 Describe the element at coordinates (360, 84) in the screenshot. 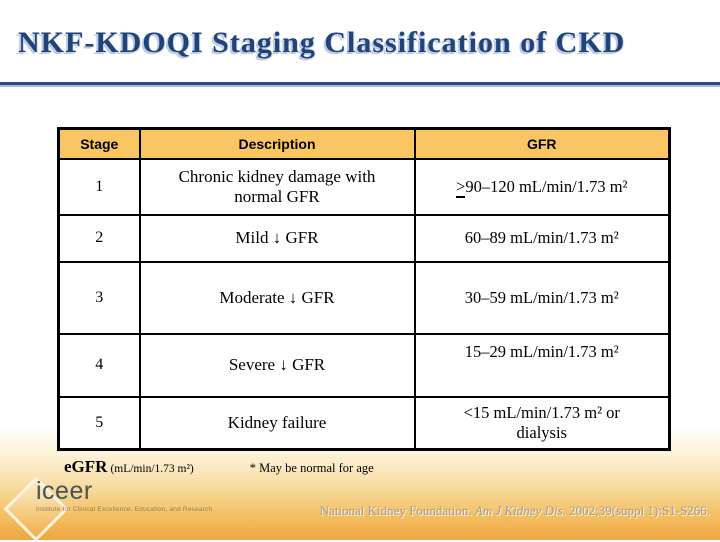

I see `title-divider` at that location.